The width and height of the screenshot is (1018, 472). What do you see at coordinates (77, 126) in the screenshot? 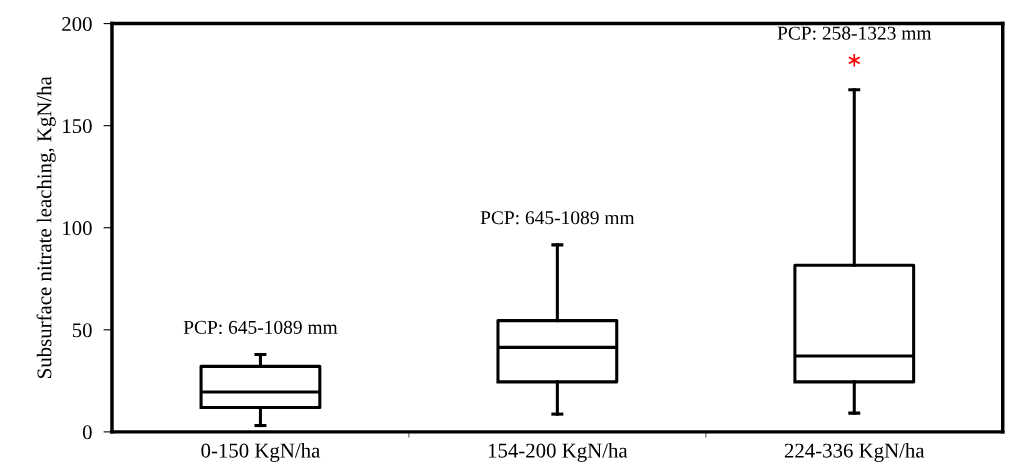
I see `y-tick-label: 150` at bounding box center [77, 126].